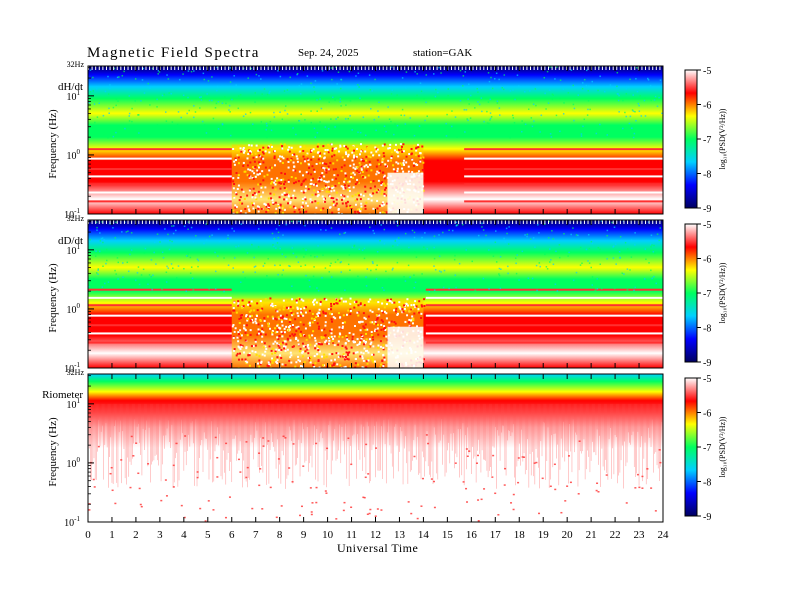  I want to click on colorbar-tick-label: -8, so click(707, 329).